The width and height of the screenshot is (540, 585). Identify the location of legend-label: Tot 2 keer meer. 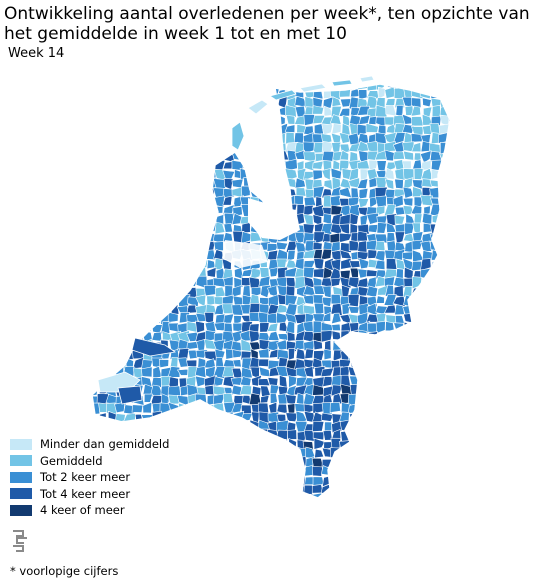
(85, 477).